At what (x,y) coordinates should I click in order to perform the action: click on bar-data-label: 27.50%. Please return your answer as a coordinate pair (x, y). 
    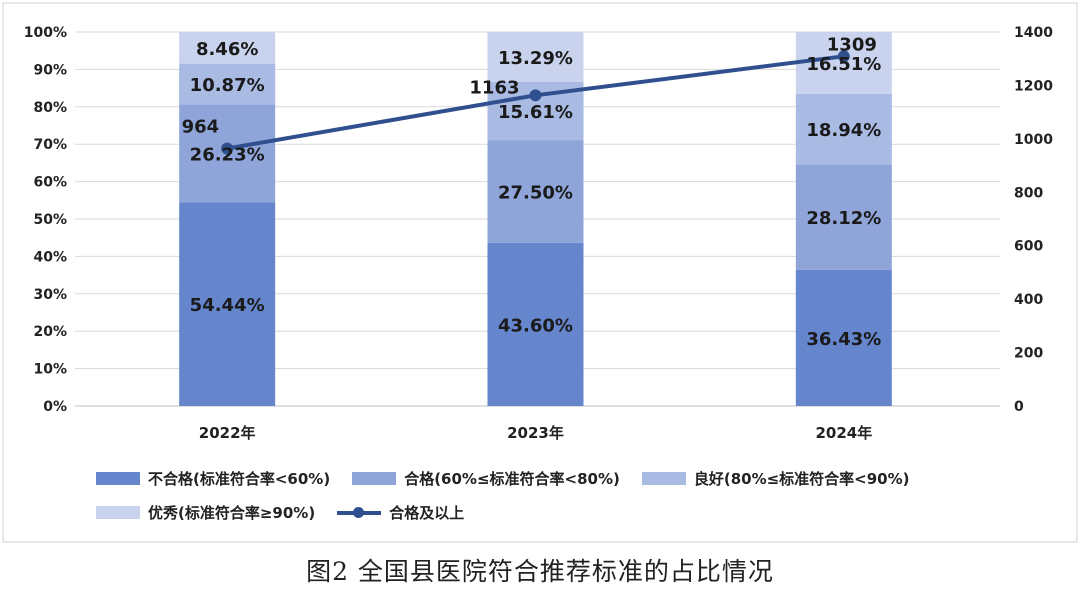
    Looking at the image, I should click on (535, 193).